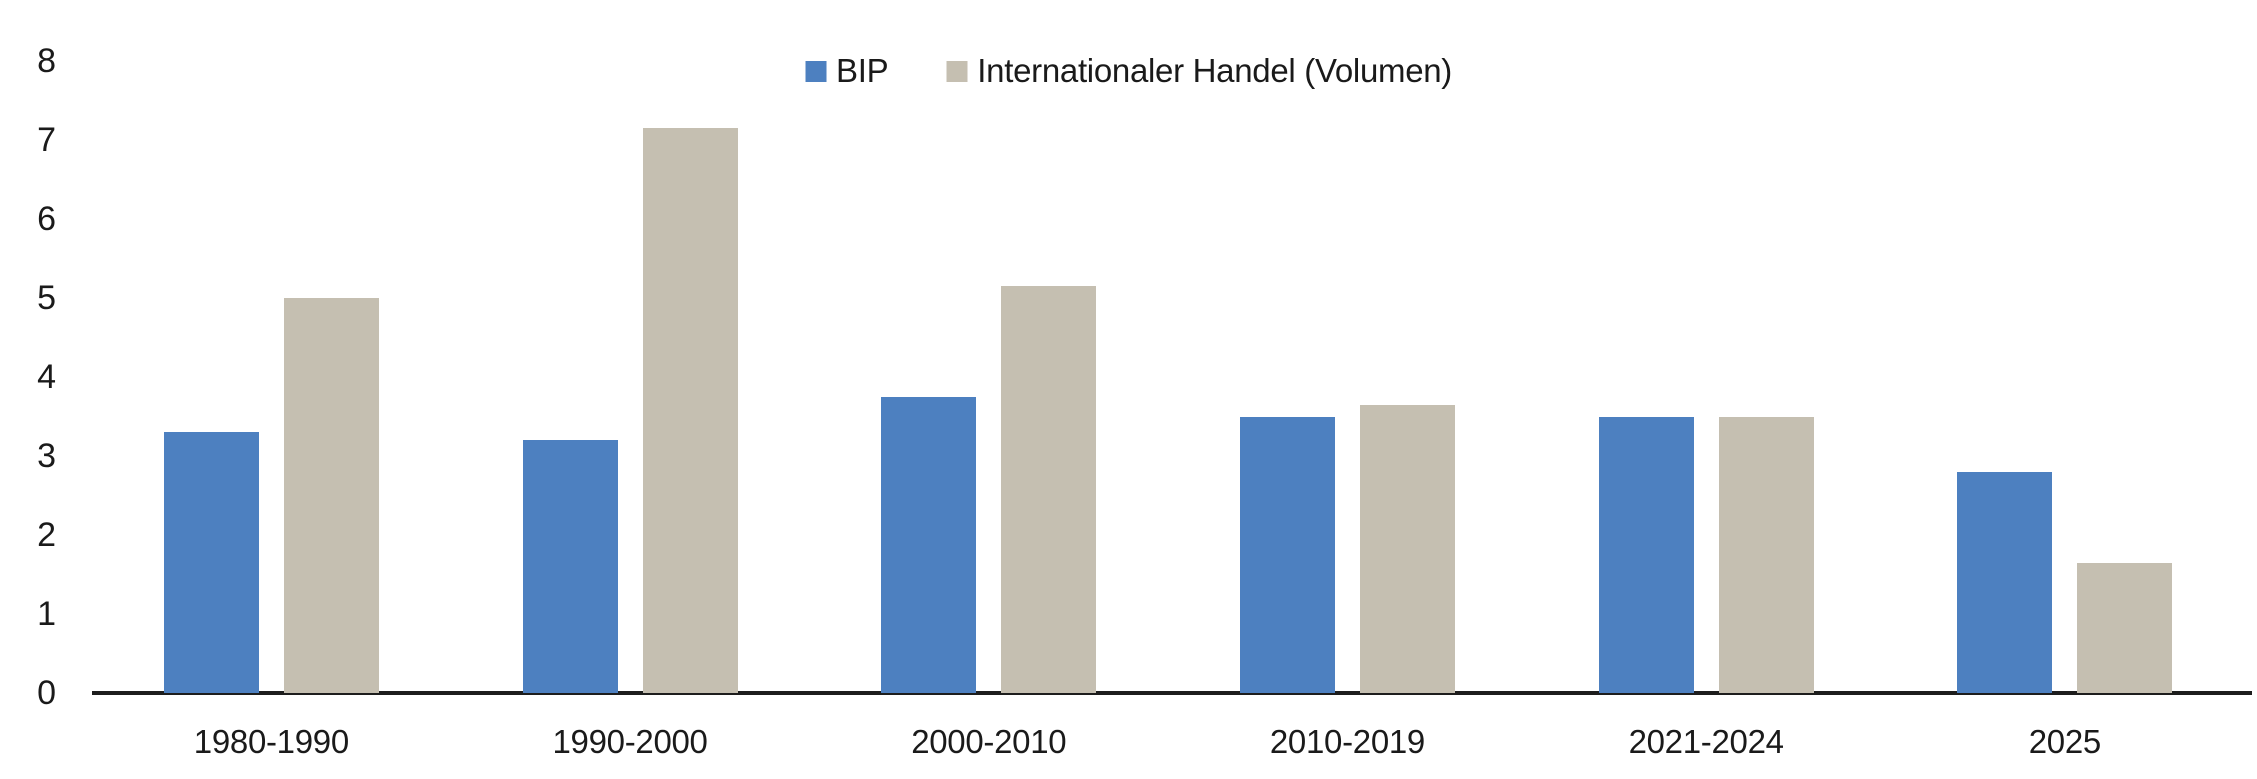 Image resolution: width=2257 pixels, height=779 pixels. Describe the element at coordinates (989, 741) in the screenshot. I see `x-category-label: 2000-2010` at that location.